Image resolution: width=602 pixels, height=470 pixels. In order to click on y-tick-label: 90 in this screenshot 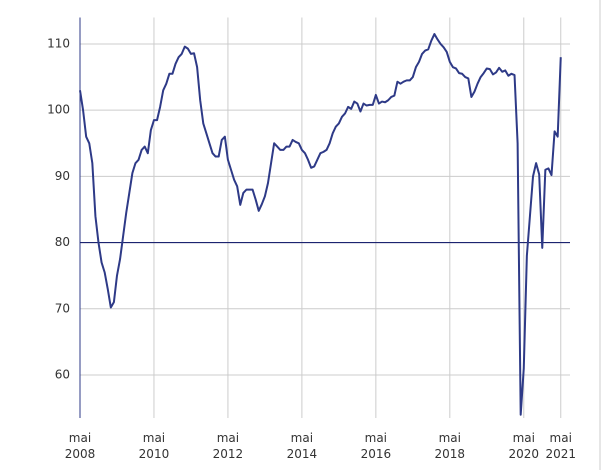, I will do `click(62, 176)`.